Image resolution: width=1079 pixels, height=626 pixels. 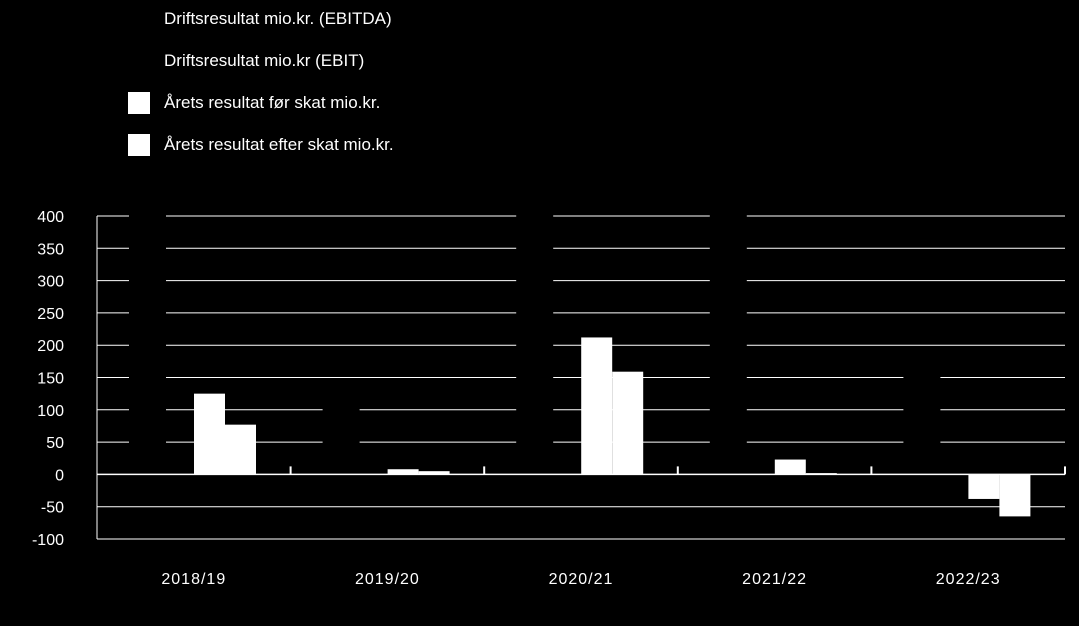 I want to click on legend-item-ebit: Driftsresultat mio.kr (EBIT), so click(x=261, y=61).